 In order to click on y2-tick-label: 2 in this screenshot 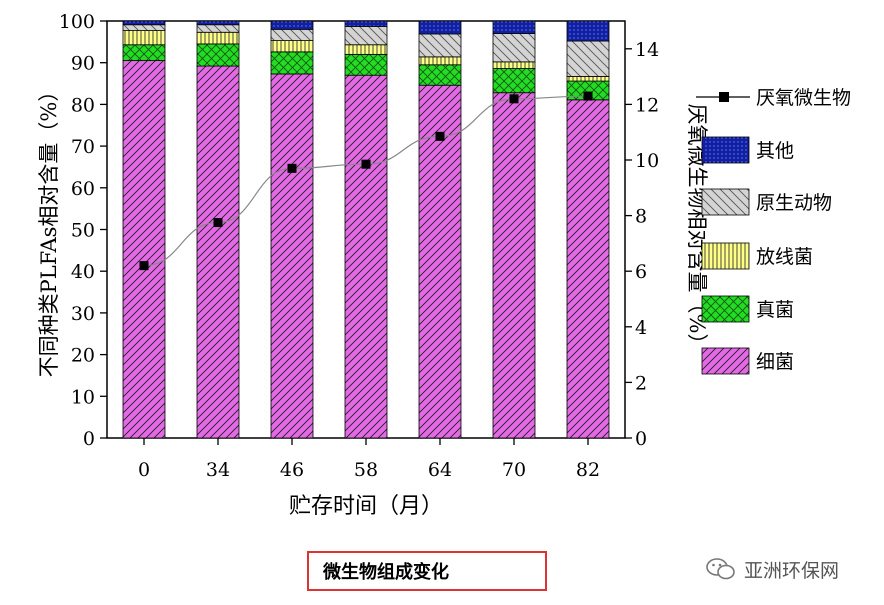, I will do `click(641, 383)`.